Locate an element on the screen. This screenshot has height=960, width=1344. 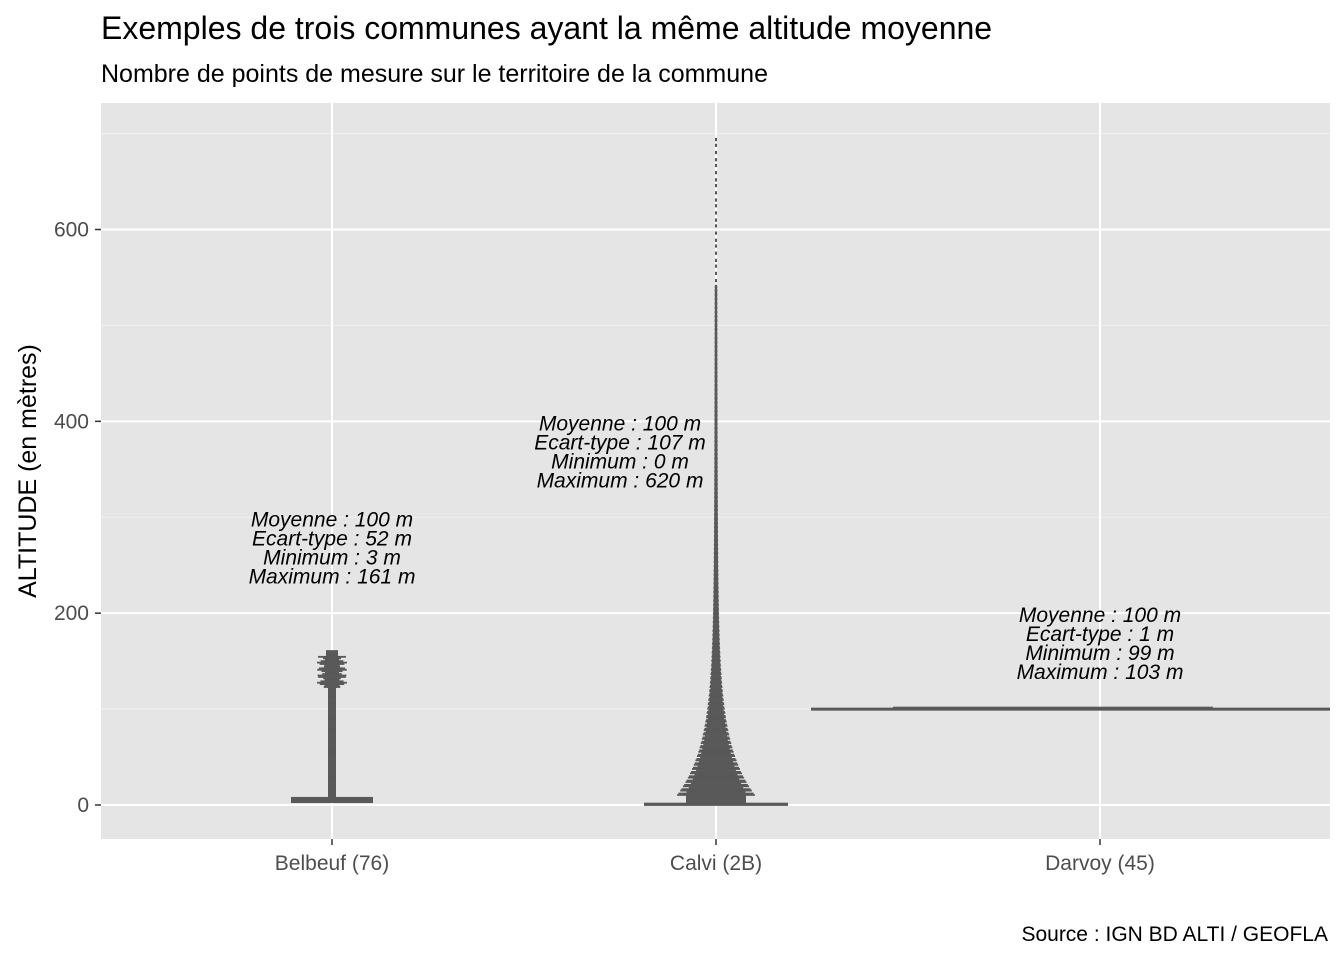
chart-caption: Source : IGN BD ALTI / GEOFLA is located at coordinates (1174, 934).